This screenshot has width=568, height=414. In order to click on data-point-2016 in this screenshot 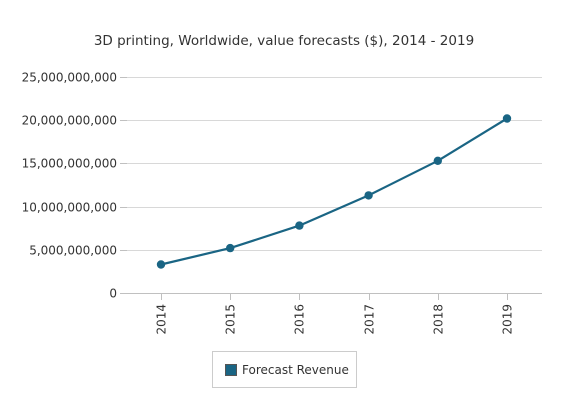, I will do `click(299, 225)`.